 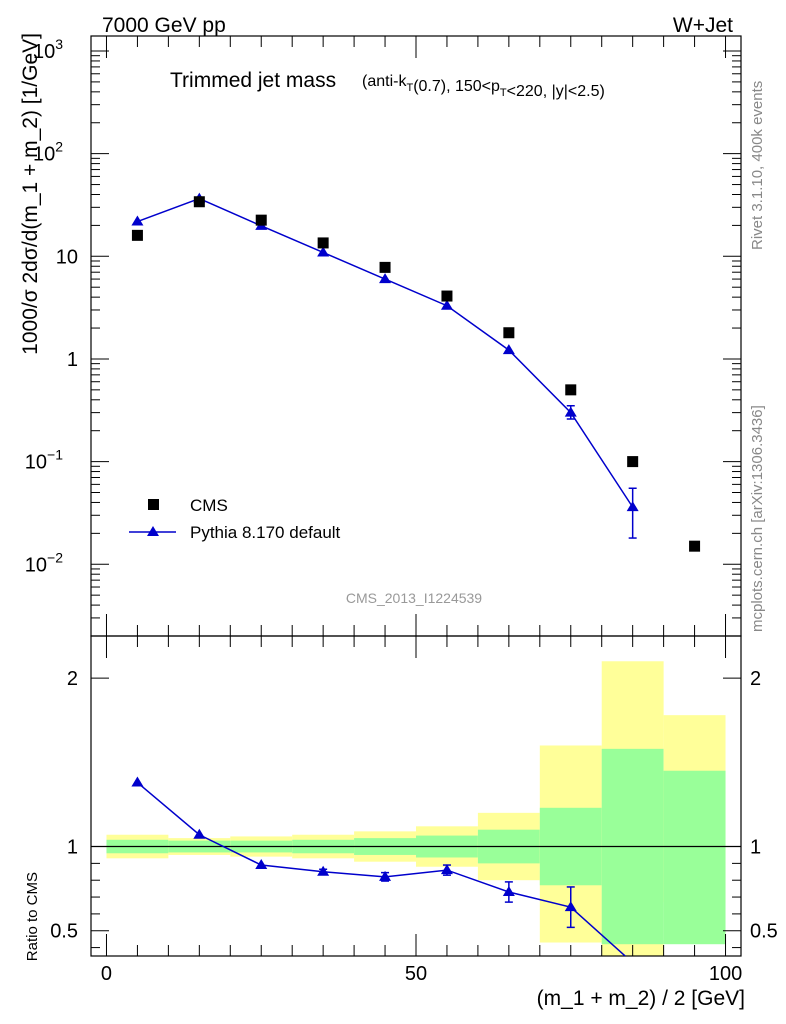 What do you see at coordinates (483, 86) in the screenshot?
I see `plot-title-detail: (anti-kT(0.7), 150<pT<220, |y|<2.5)` at bounding box center [483, 86].